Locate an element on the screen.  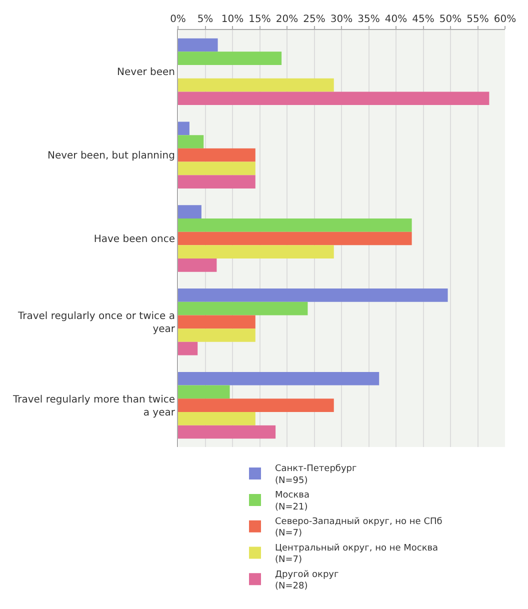
y-tick-label: Have been once is located at coordinates (134, 239).